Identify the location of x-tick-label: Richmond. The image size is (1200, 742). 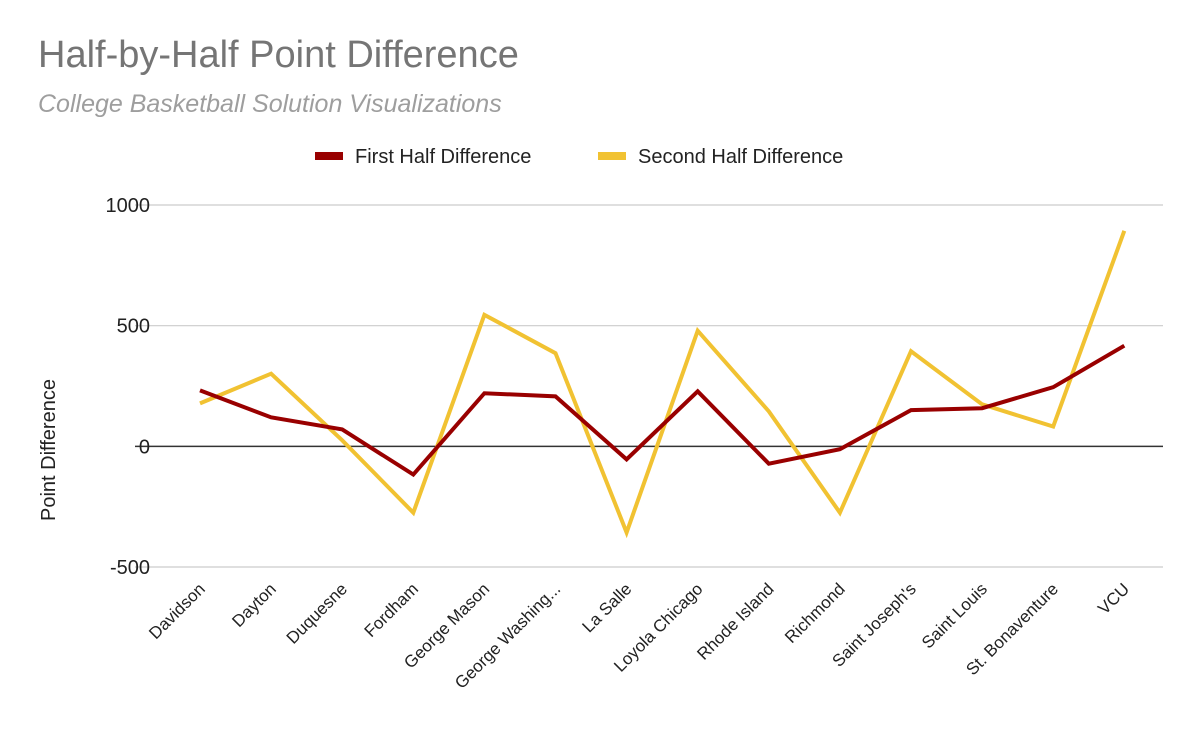
(815, 613).